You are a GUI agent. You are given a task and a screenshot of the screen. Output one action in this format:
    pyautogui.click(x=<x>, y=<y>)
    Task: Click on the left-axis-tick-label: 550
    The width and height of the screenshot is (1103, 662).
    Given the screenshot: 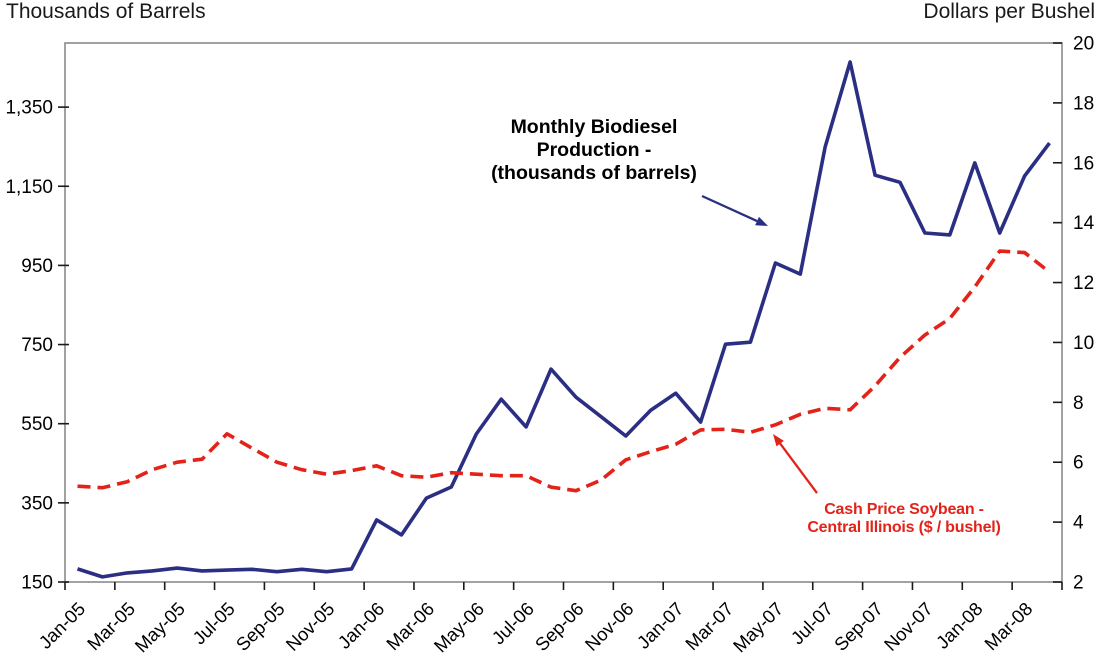 What is the action you would take?
    pyautogui.click(x=37, y=424)
    